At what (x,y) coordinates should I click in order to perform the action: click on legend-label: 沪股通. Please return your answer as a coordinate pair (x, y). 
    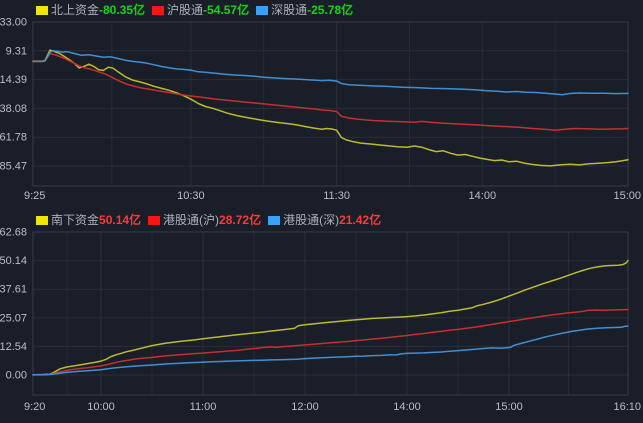
    Looking at the image, I should click on (185, 10).